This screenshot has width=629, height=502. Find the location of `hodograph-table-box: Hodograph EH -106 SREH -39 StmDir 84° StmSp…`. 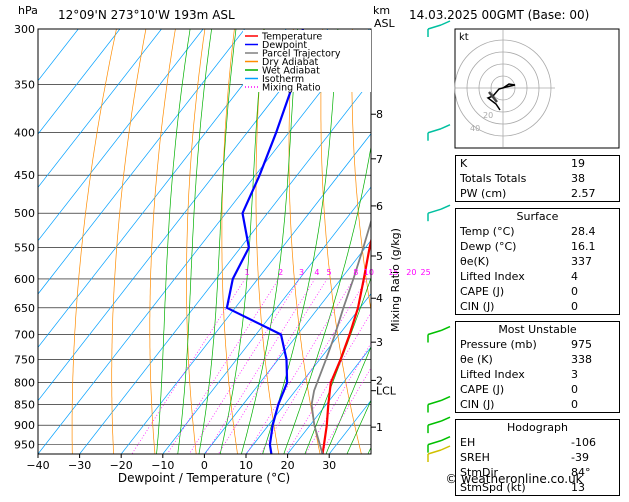

hodograph-table-box: Hodograph EH -106 SREH -39 StmDir 84° StmSp… is located at coordinates (537, 457).